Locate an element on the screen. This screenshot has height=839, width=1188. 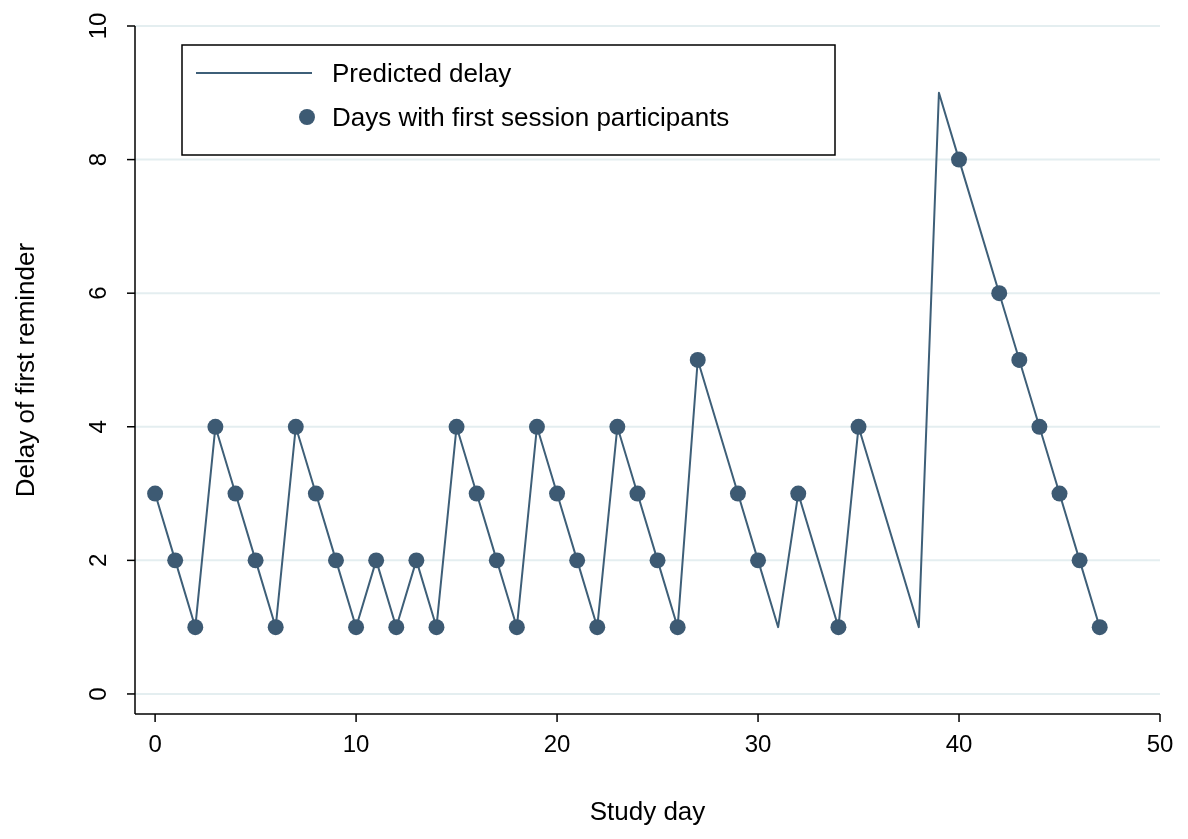
x-tick-label: 20 is located at coordinates (557, 743).